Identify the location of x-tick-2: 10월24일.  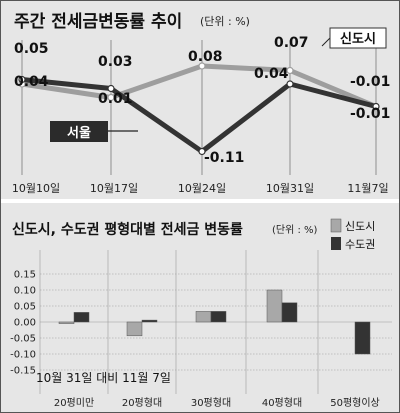
(202, 188).